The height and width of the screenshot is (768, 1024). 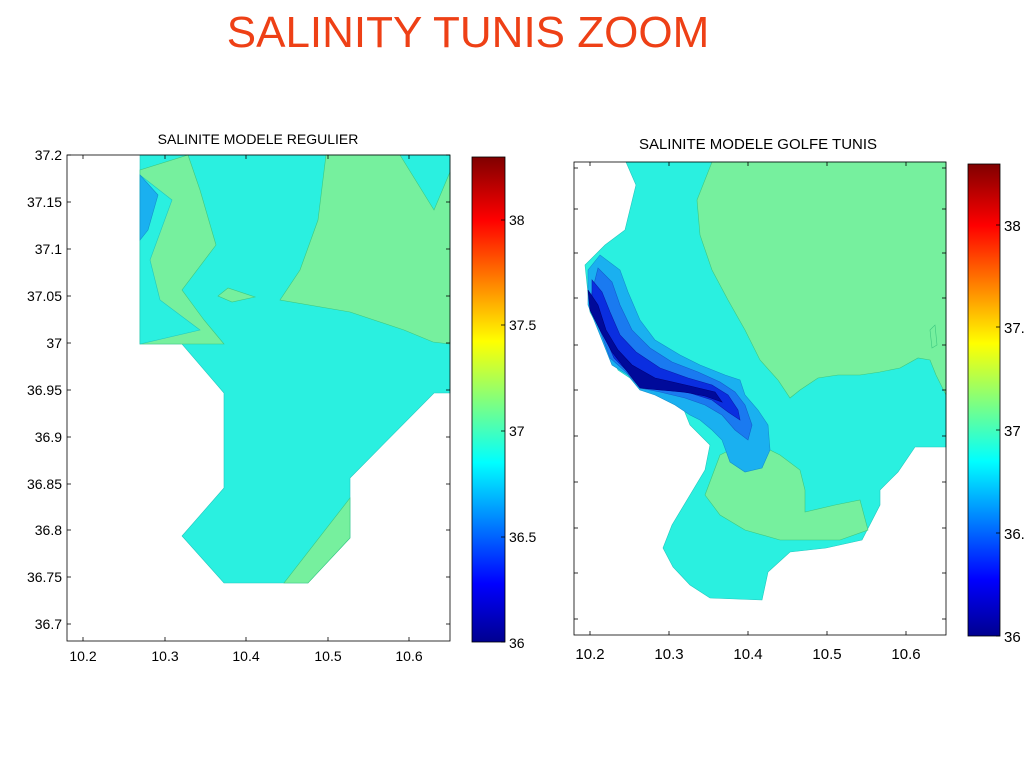 I want to click on colorbar-tick-label: 37., so click(x=1014, y=328).